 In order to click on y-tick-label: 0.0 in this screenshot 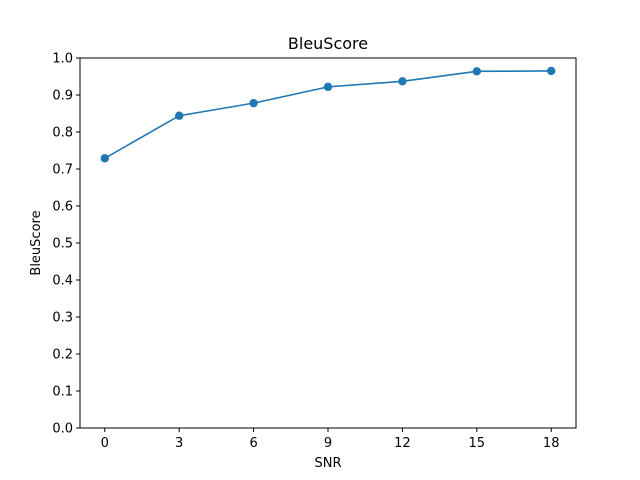, I will do `click(62, 429)`.